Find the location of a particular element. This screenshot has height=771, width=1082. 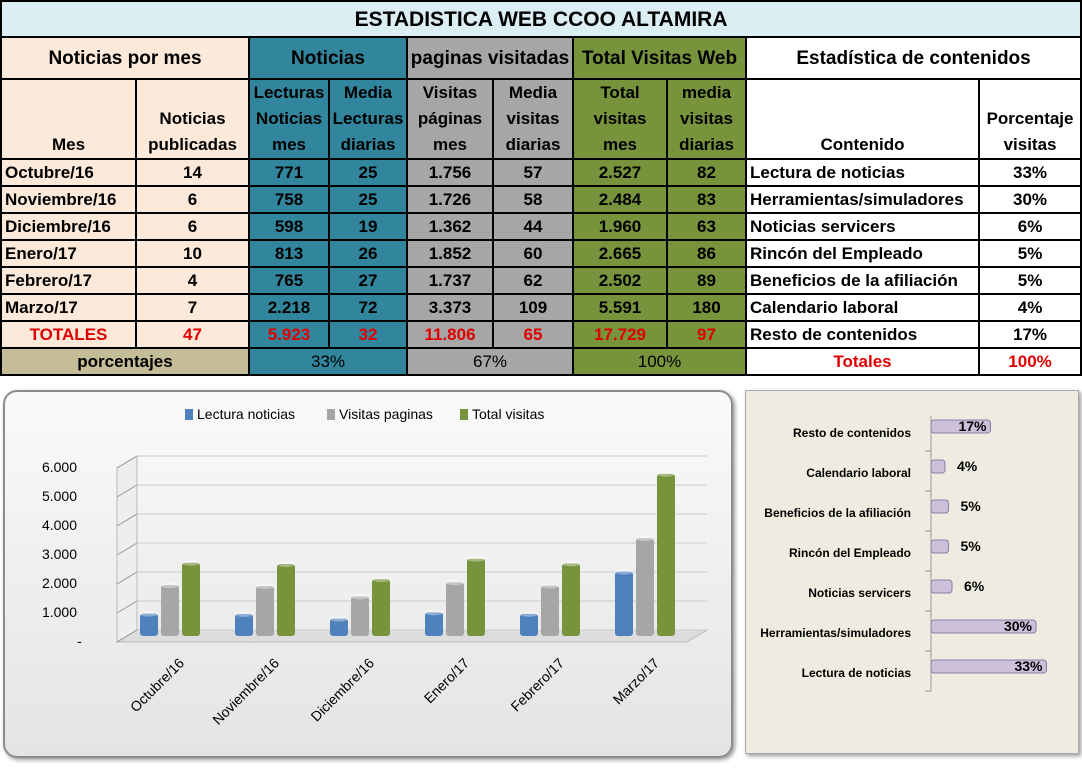

table-cell: 33% is located at coordinates (1029, 172).